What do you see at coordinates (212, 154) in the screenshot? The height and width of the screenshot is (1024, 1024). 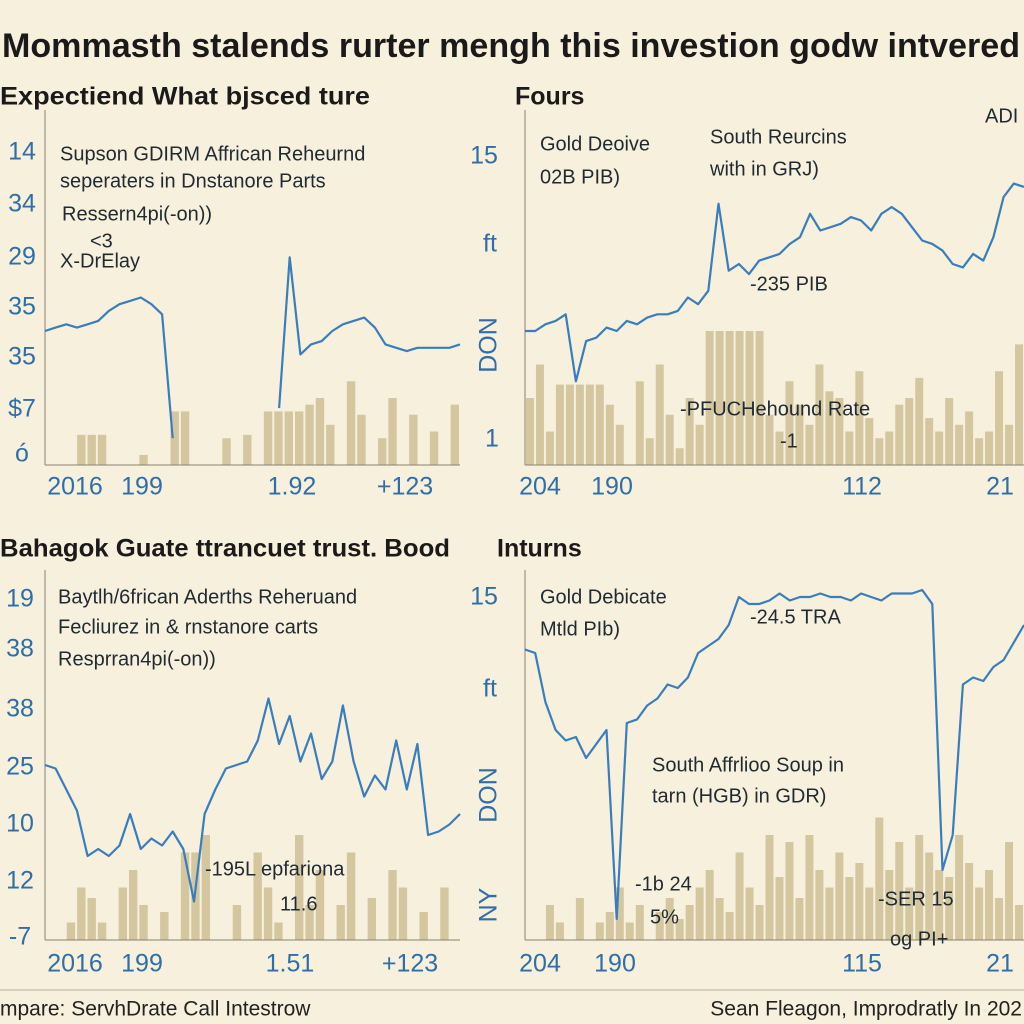 I see `annotation: Supson GDIRM Affrican Reheurnd` at bounding box center [212, 154].